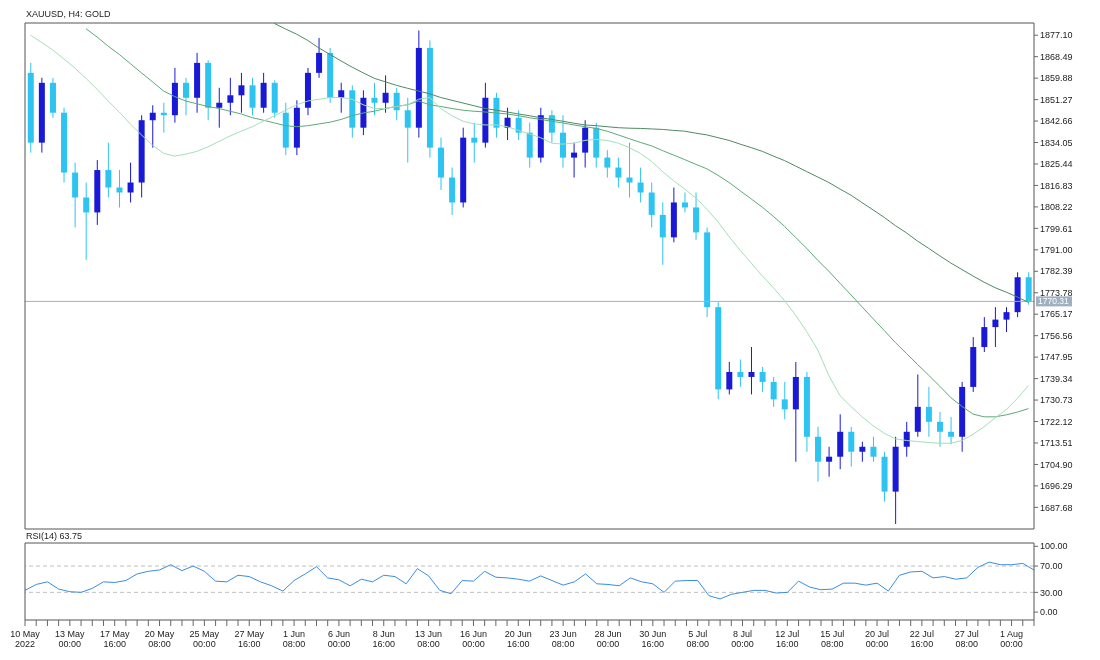  What do you see at coordinates (742, 639) in the screenshot?
I see `x-tick-label: 8 Jul 00:00` at bounding box center [742, 639].